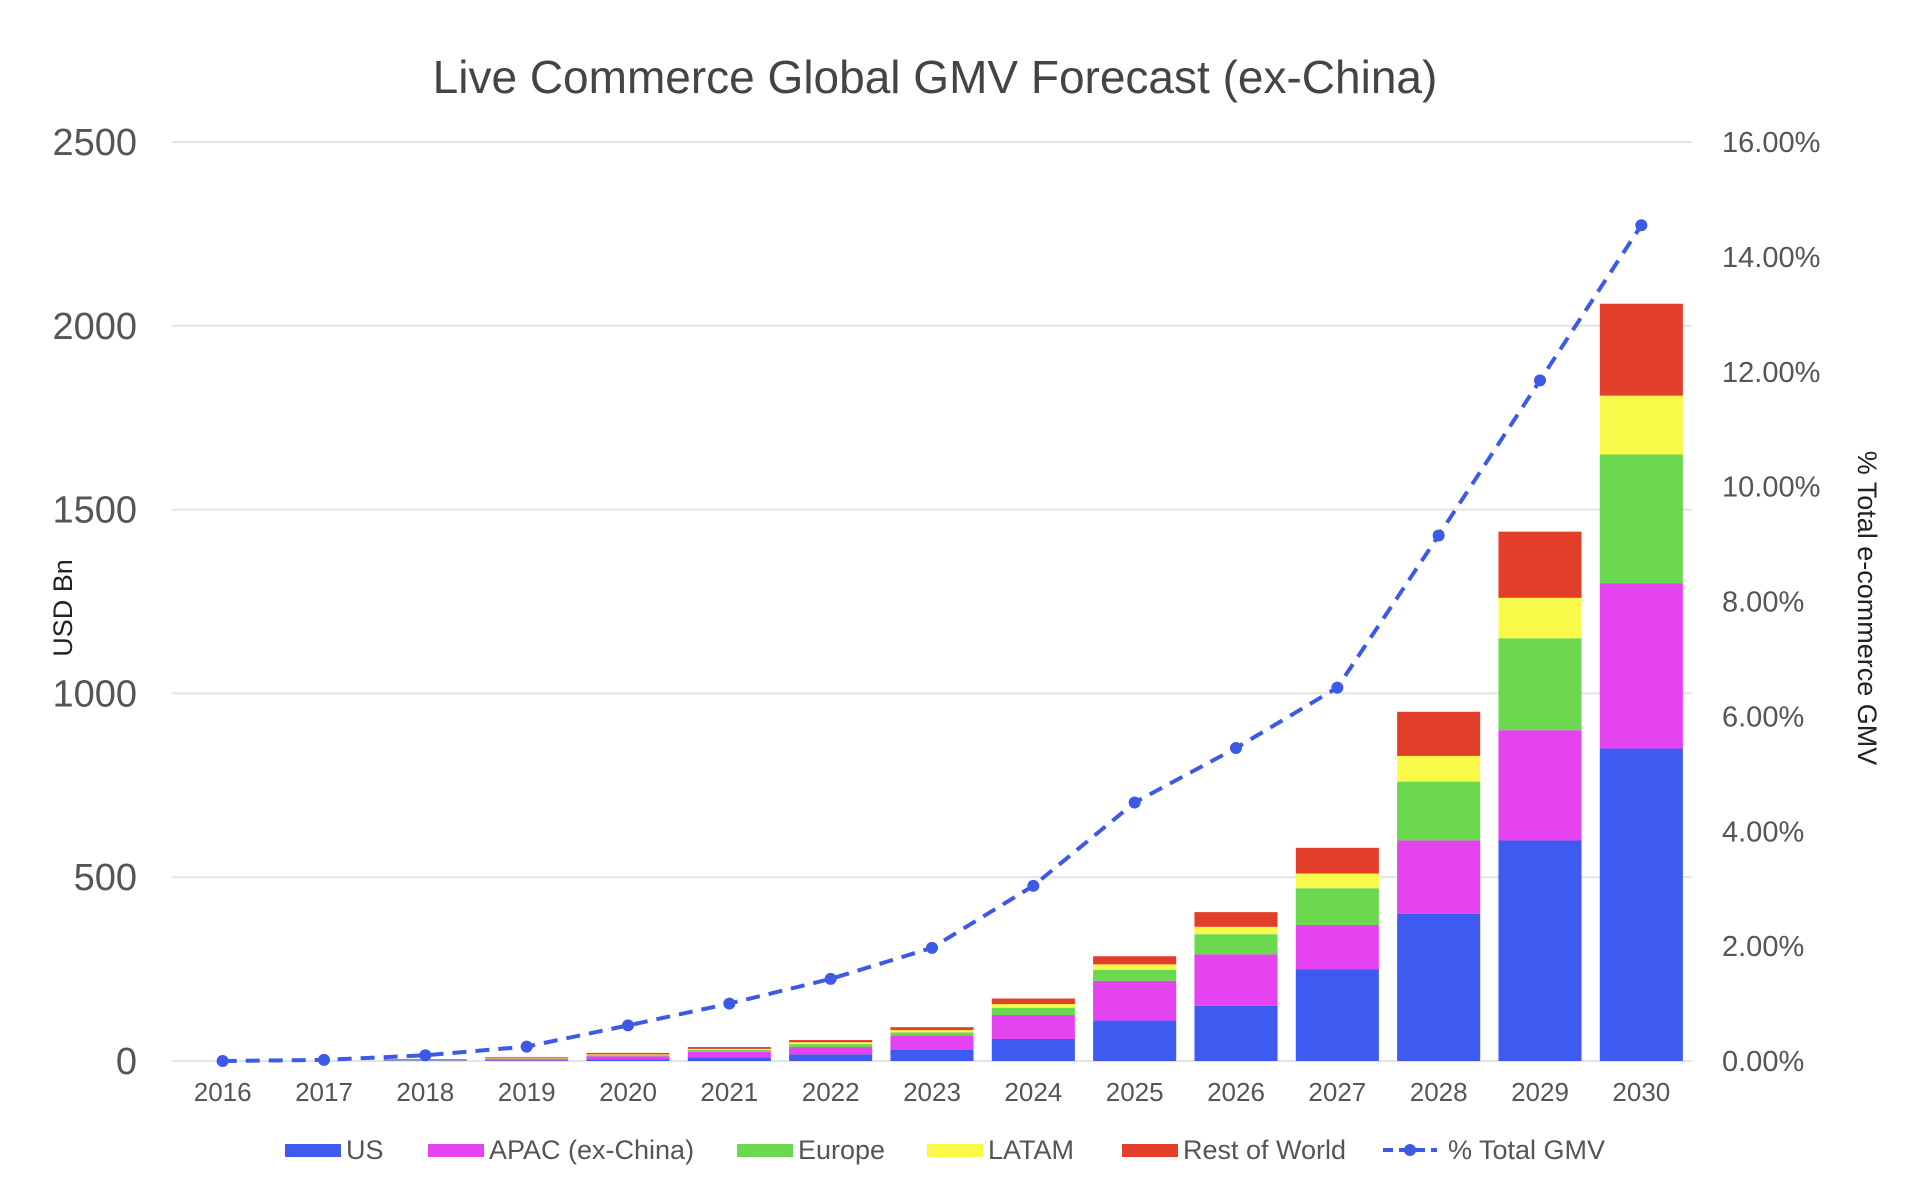 Image resolution: width=1920 pixels, height=1190 pixels. Describe the element at coordinates (841, 1150) in the screenshot. I see `legend-label: Europe` at that location.